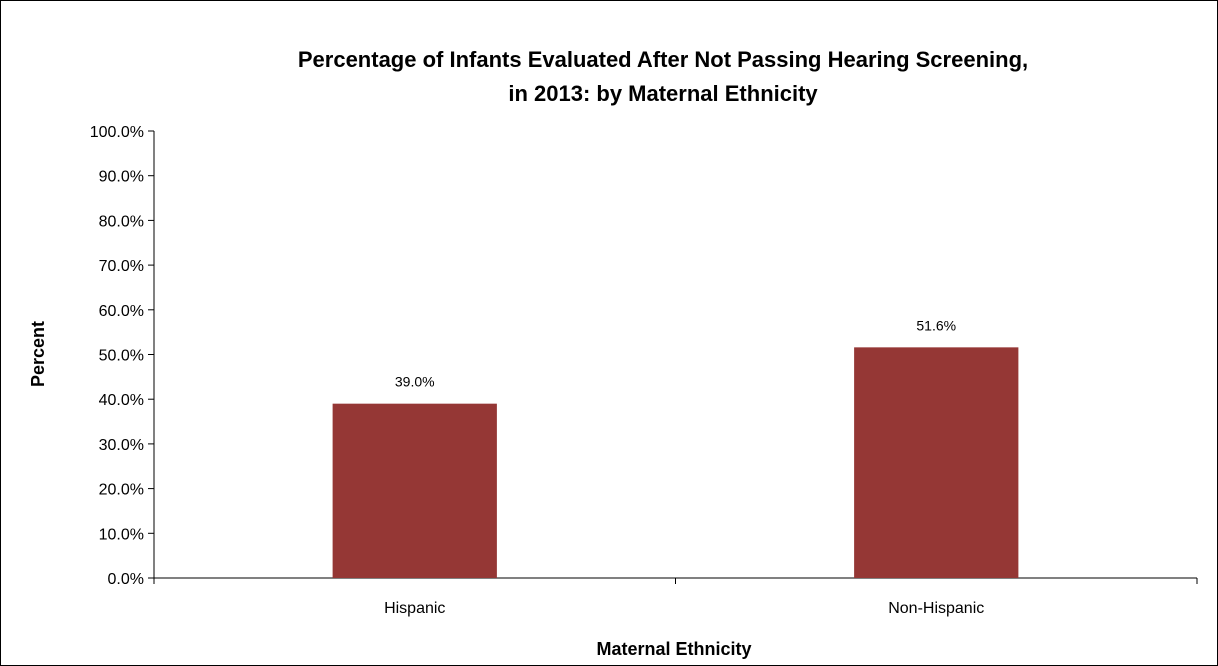 This screenshot has height=666, width=1218. I want to click on y-tick-label: 10.0%, so click(121, 534).